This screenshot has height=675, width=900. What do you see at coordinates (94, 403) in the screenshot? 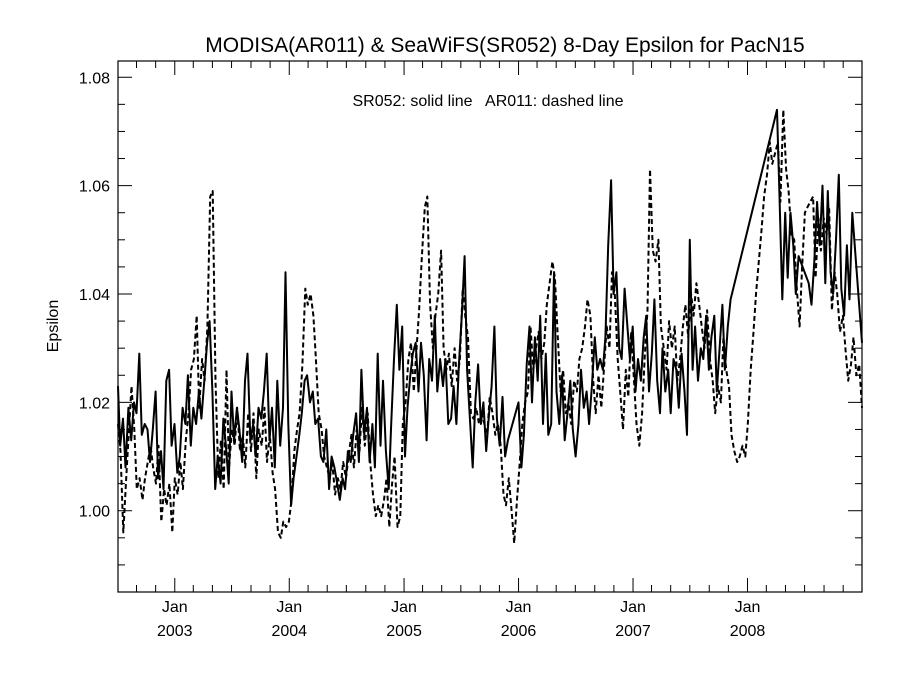
I see `y-tick-label: 1.02` at bounding box center [94, 403].